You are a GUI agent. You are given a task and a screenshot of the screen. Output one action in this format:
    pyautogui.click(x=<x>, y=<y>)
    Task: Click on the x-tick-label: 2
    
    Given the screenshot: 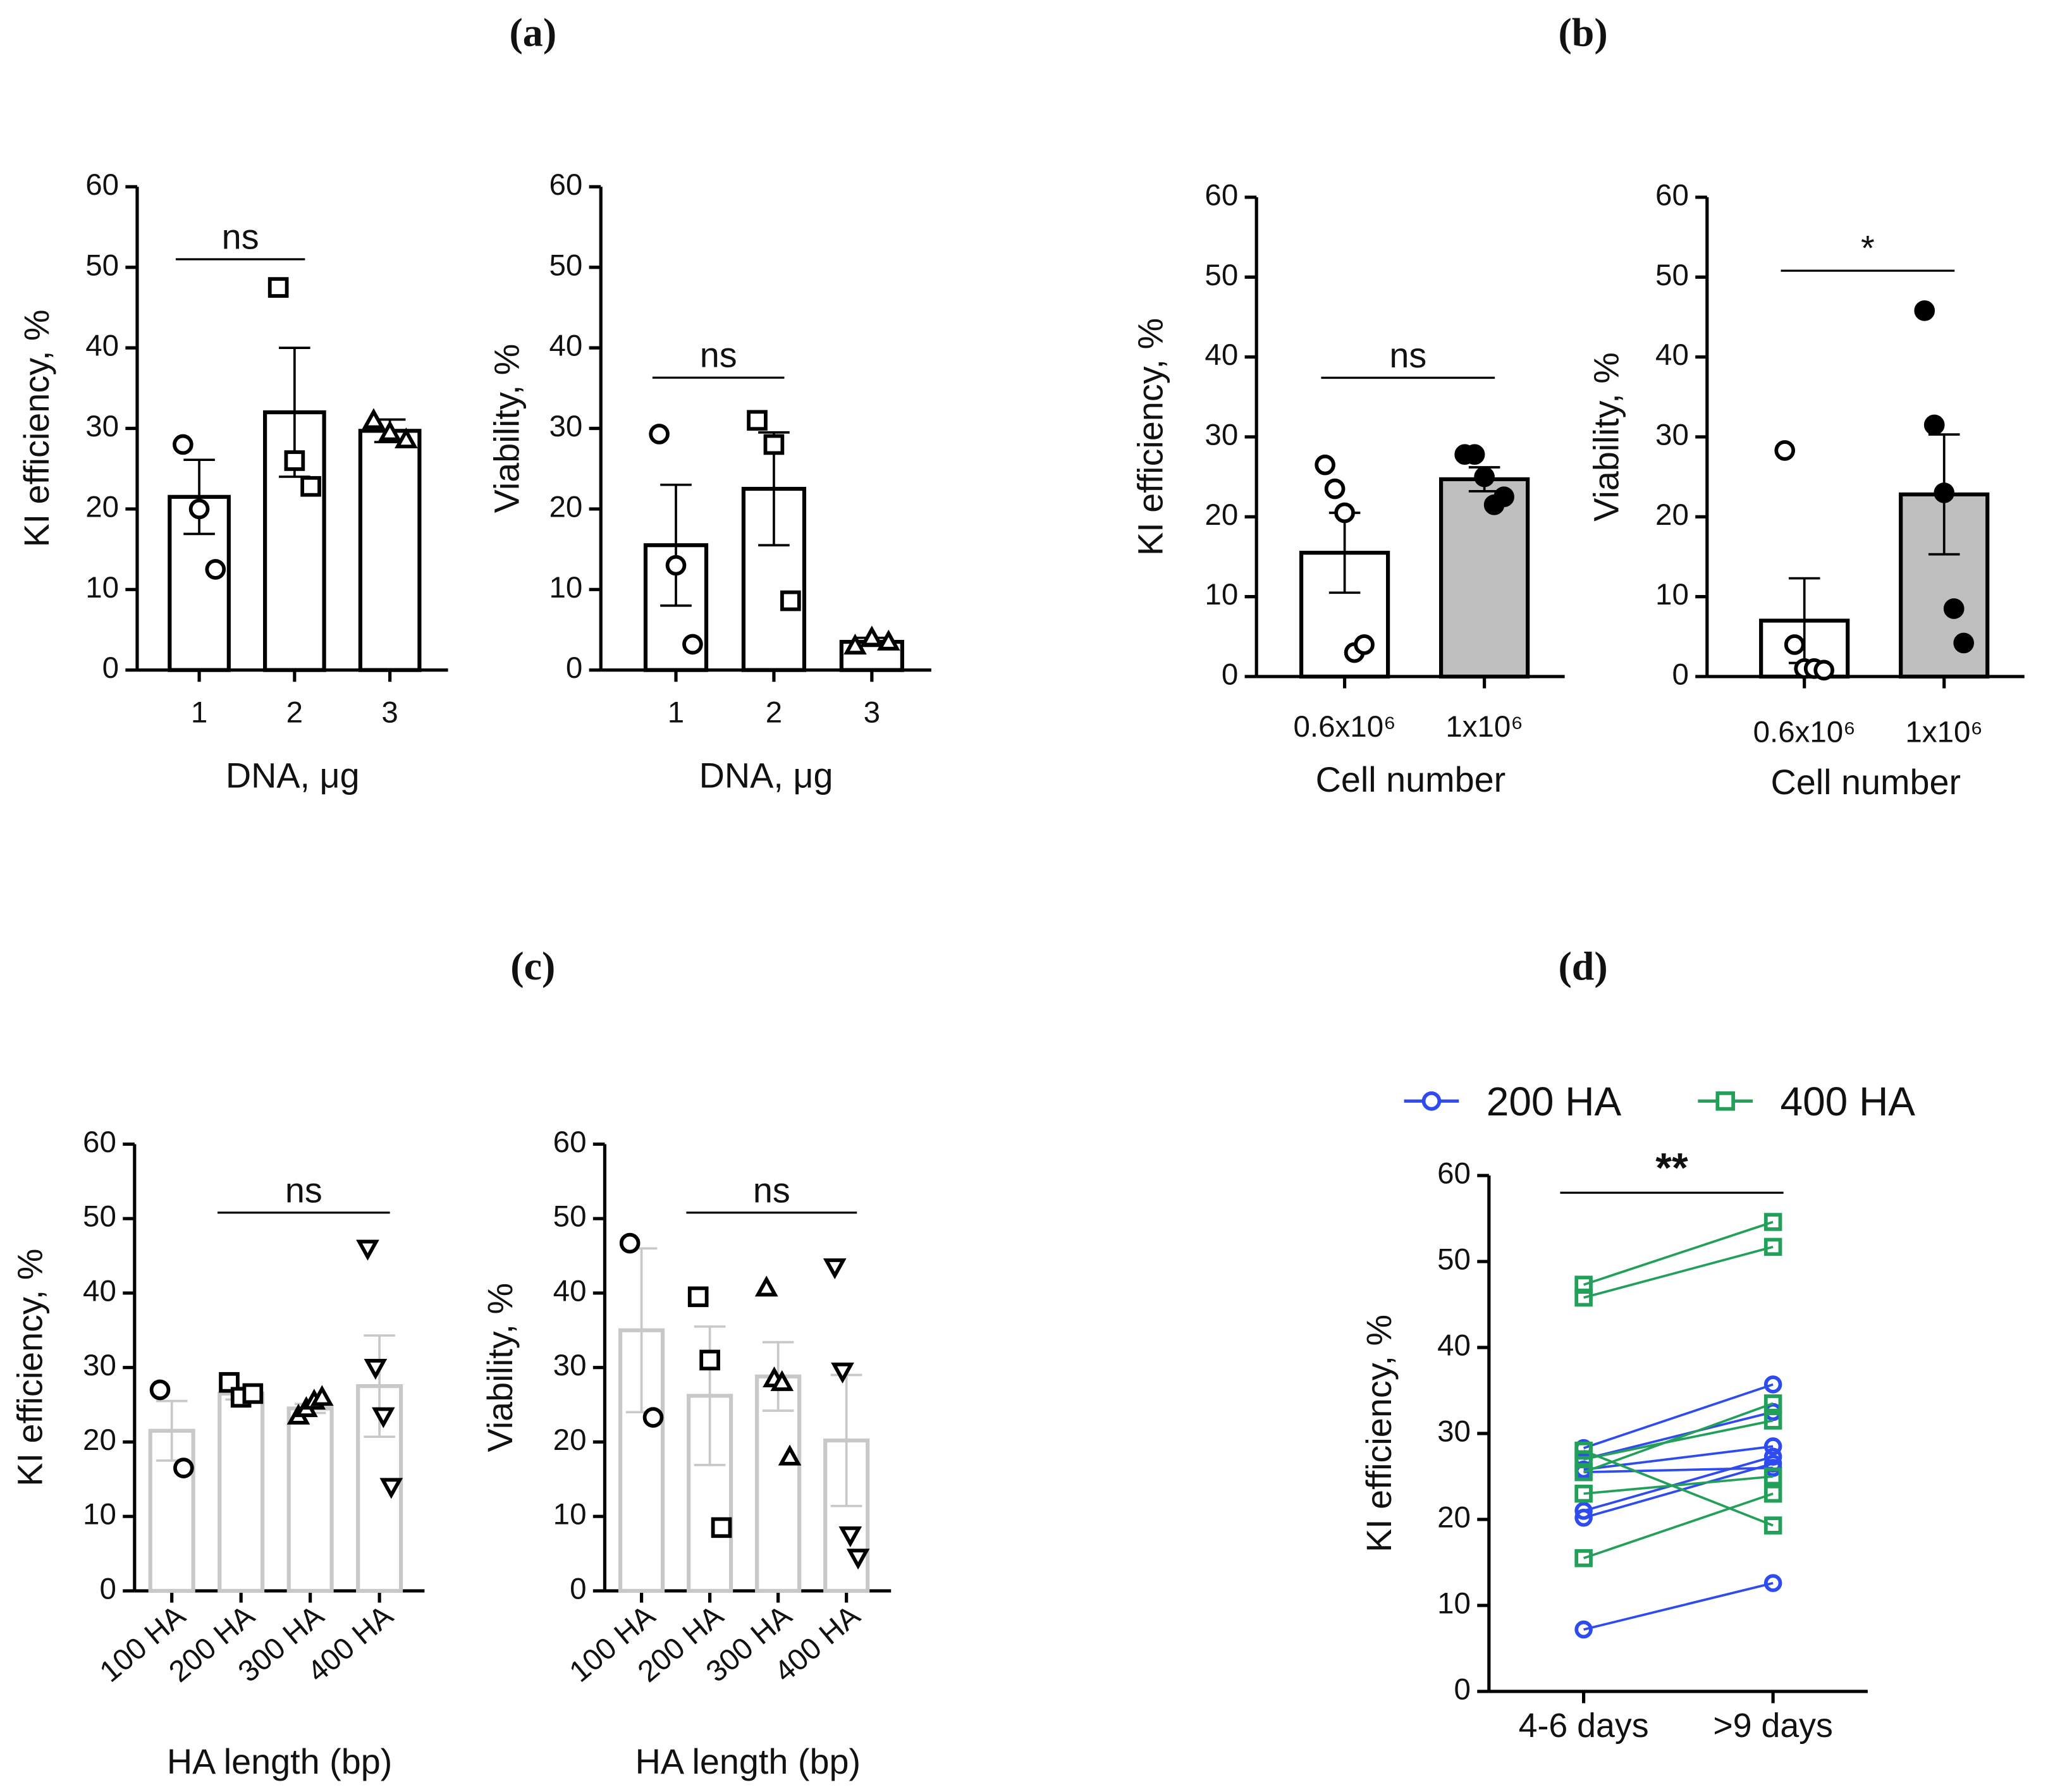 What is the action you would take?
    pyautogui.click(x=294, y=712)
    